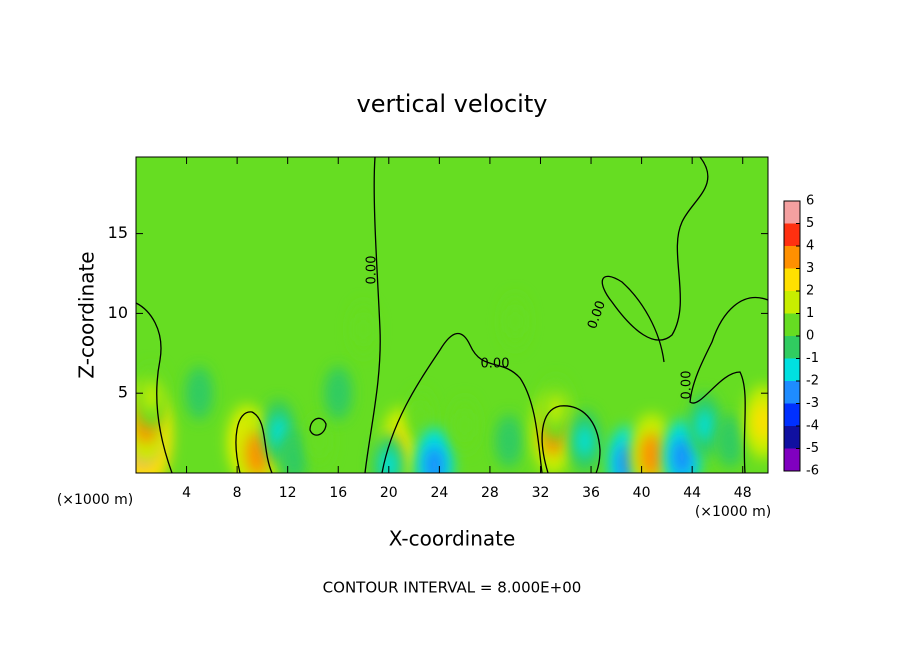 This screenshot has height=654, width=904. I want to click on x-tick-label: 16, so click(338, 493).